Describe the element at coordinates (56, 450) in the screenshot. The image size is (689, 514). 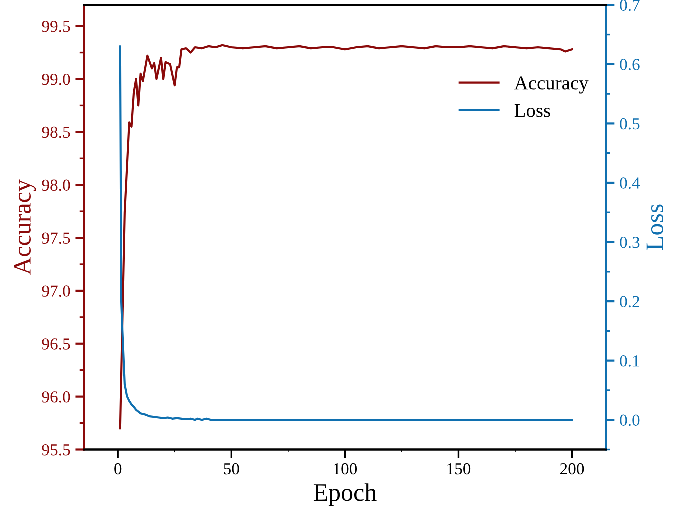
I see `y-tick-label: 95.5` at that location.